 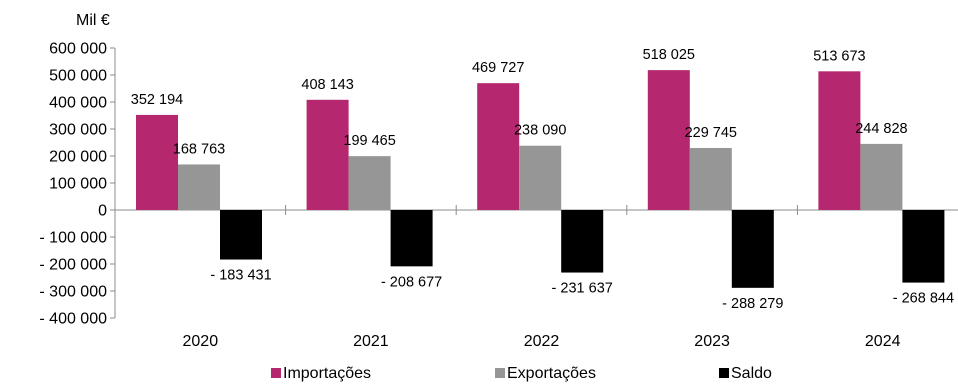 I want to click on y-tick-label: 0, so click(x=102, y=211).